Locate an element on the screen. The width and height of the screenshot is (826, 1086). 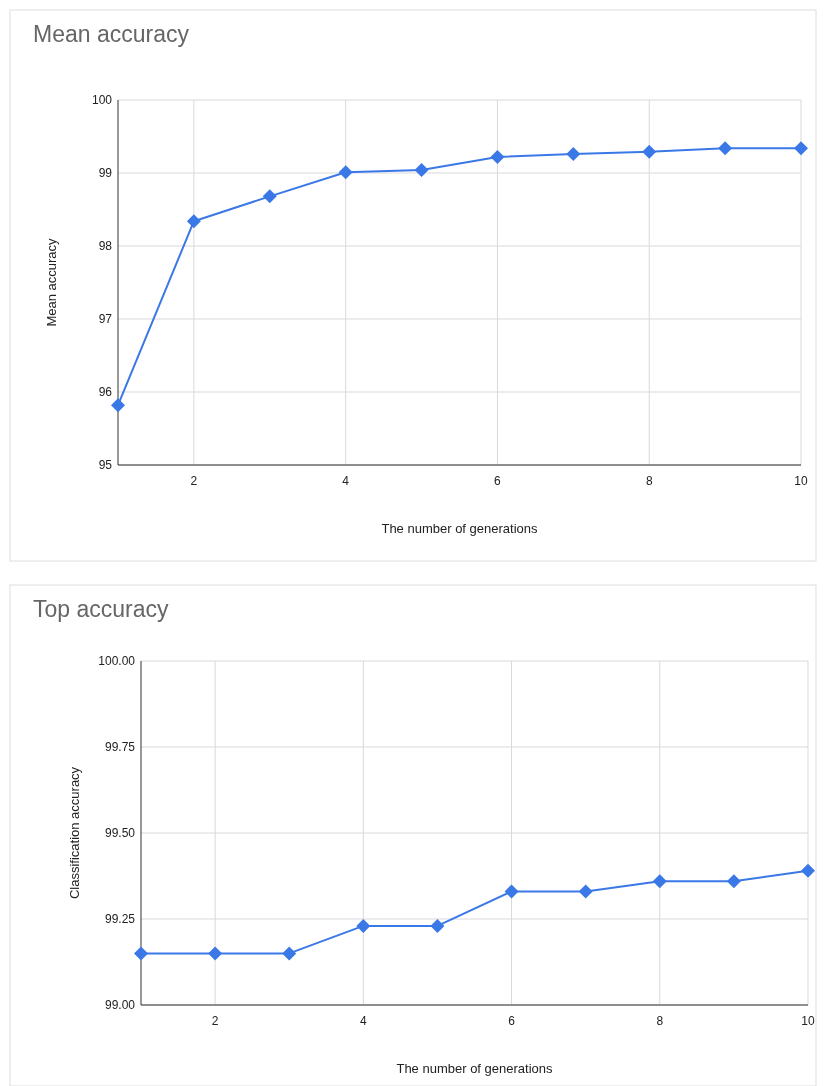
y-tick-label: 95 is located at coordinates (105, 465).